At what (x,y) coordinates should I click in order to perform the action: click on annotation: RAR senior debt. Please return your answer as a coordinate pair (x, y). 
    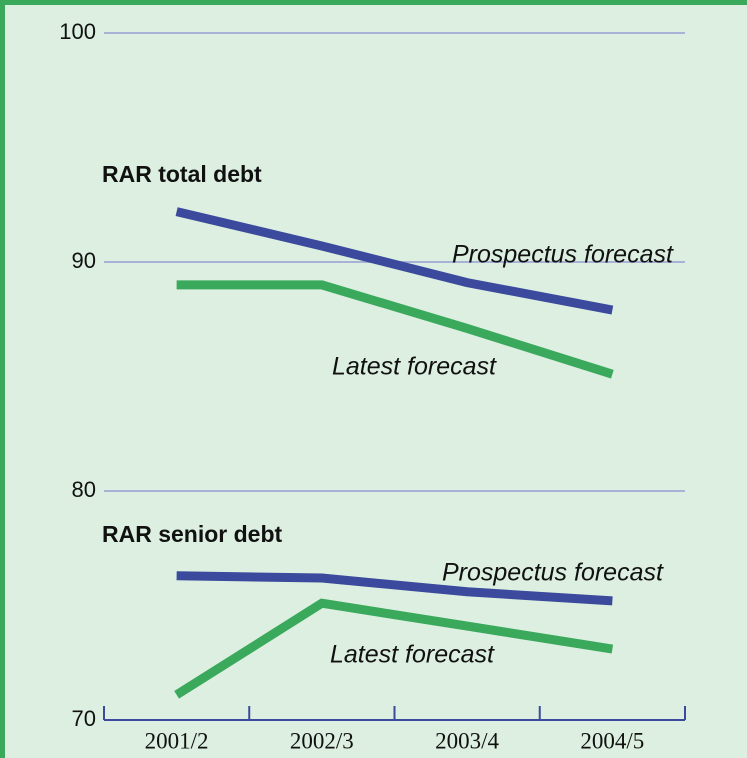
    Looking at the image, I should click on (192, 534).